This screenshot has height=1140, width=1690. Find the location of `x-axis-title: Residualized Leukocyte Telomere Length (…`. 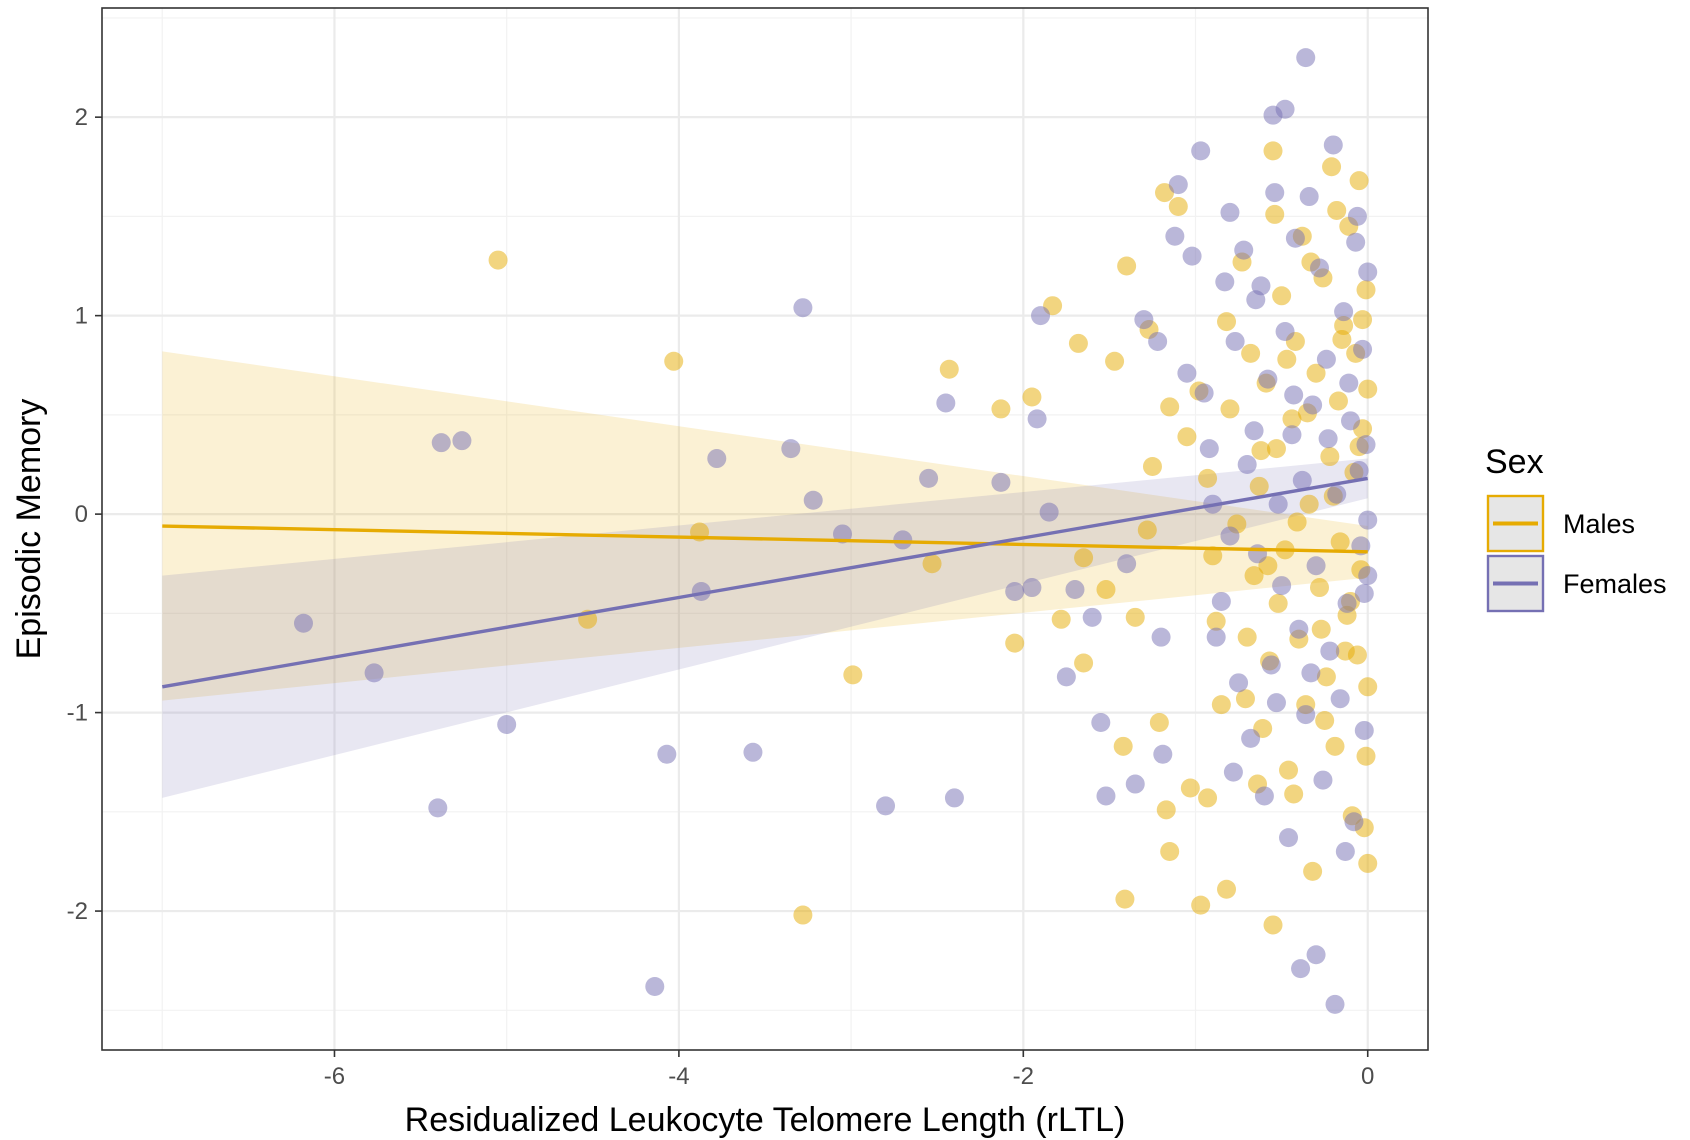

x-axis-title: Residualized Leukocyte Telomere Length (… is located at coordinates (765, 1120).